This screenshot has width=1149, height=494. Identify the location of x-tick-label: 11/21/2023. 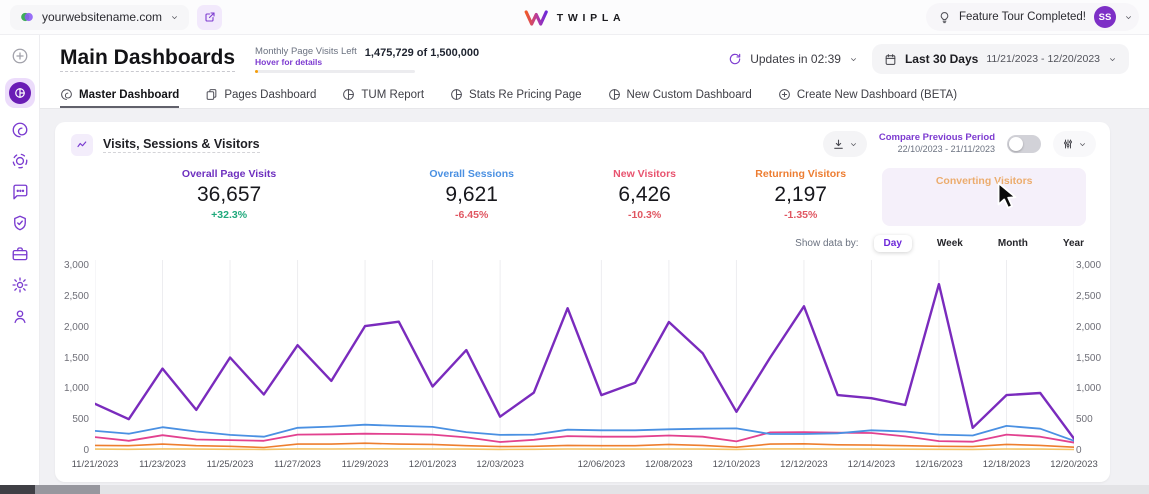
(95, 464).